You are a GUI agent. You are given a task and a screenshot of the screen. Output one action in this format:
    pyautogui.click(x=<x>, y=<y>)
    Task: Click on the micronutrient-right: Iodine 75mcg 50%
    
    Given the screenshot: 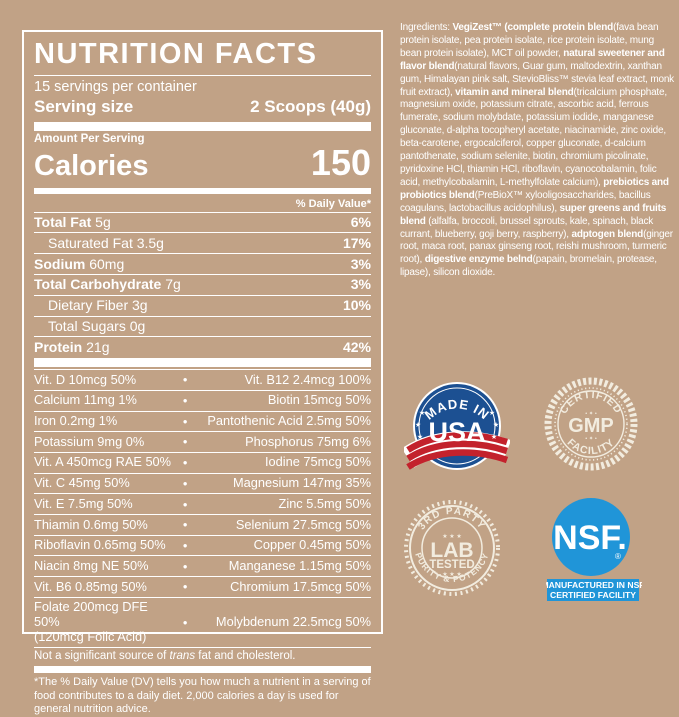 What is the action you would take?
    pyautogui.click(x=318, y=462)
    